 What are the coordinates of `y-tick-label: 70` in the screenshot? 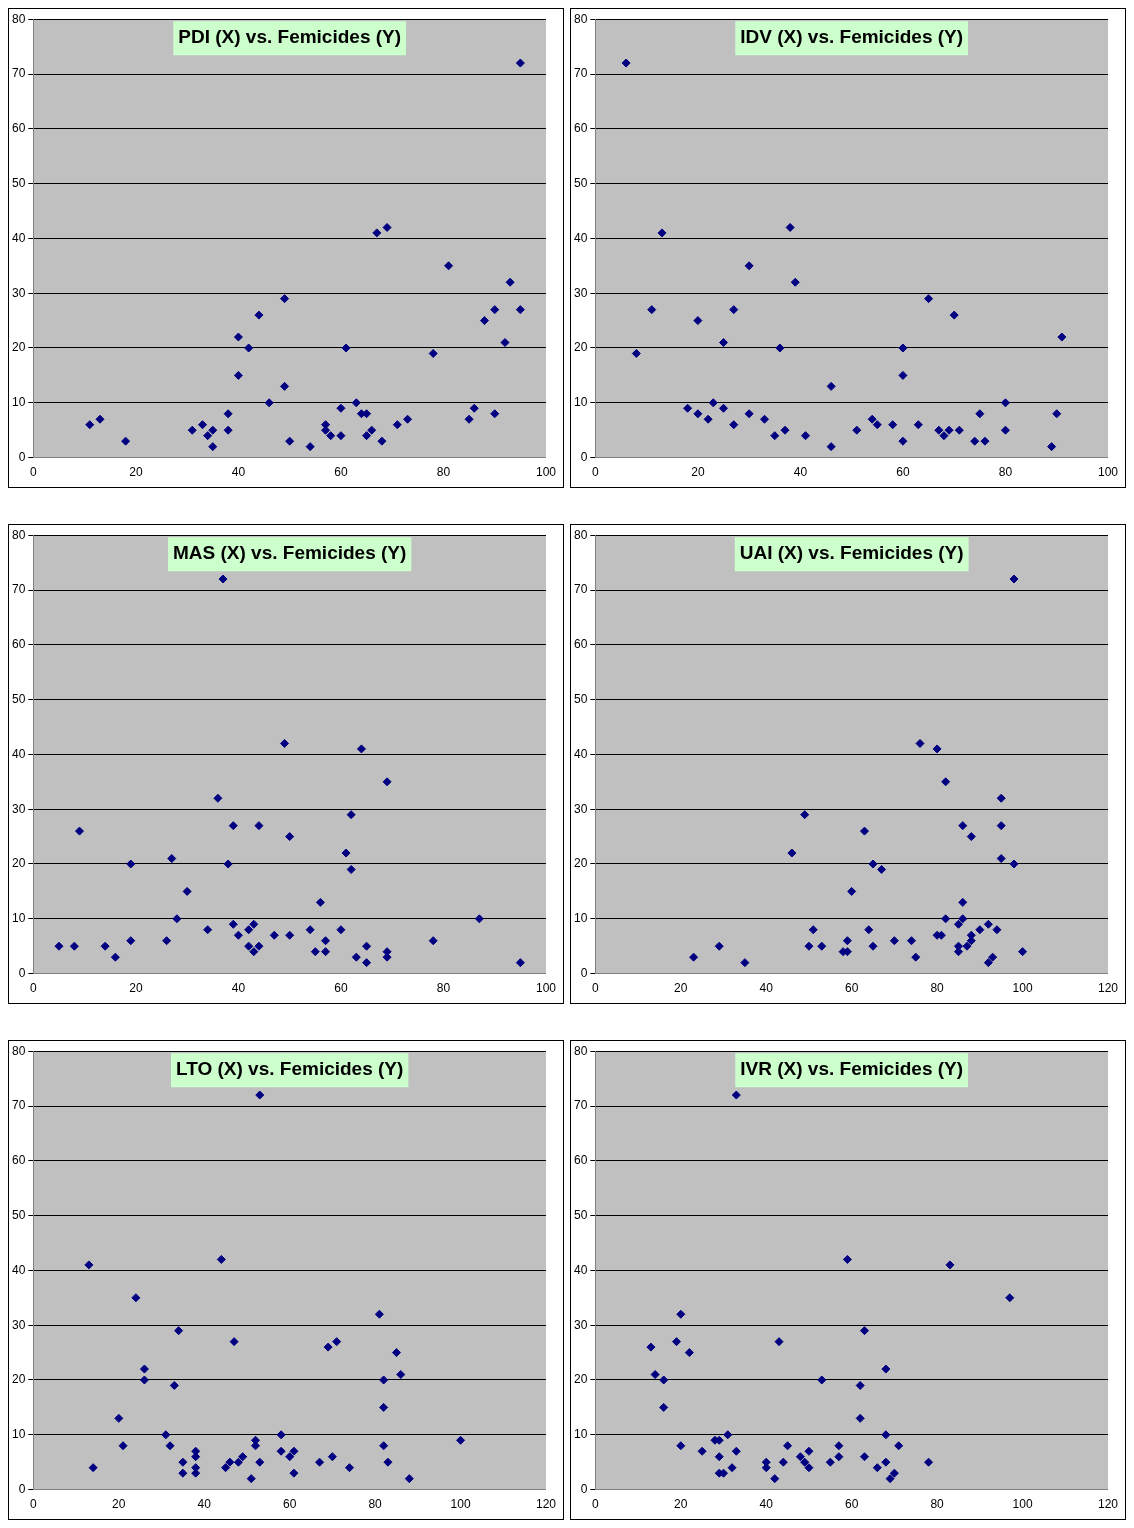 It's located at (18, 589).